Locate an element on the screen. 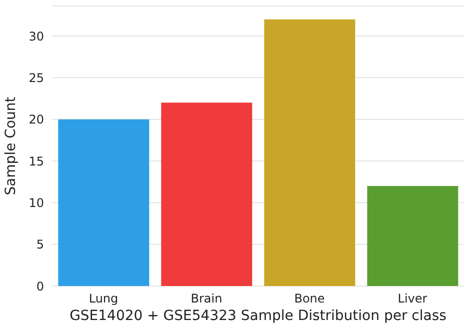  x-axis-title: GSE14020 + GSE54323 Sample Distribution per class is located at coordinates (258, 316).